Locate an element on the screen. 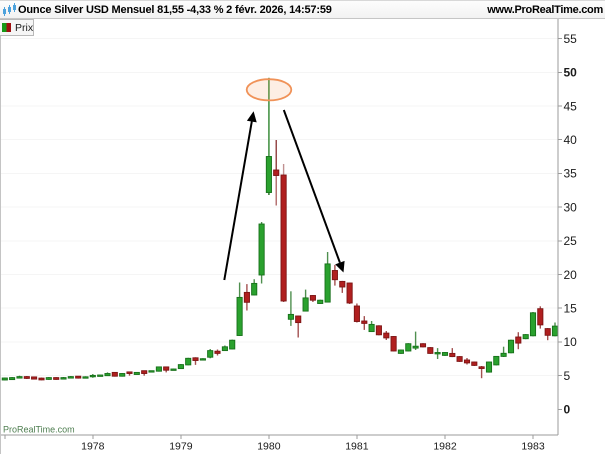  svg-text: 20 is located at coordinates (571, 275).